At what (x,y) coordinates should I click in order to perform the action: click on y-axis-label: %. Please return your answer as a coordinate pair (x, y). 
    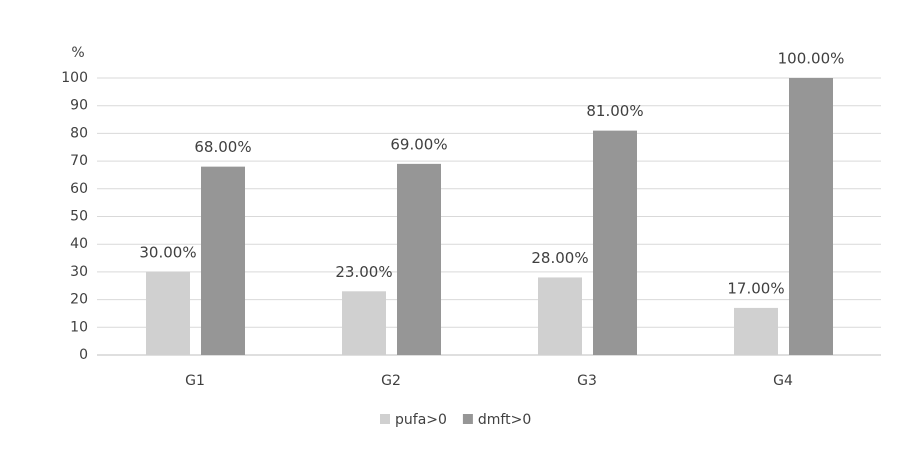
    Looking at the image, I should click on (77, 53).